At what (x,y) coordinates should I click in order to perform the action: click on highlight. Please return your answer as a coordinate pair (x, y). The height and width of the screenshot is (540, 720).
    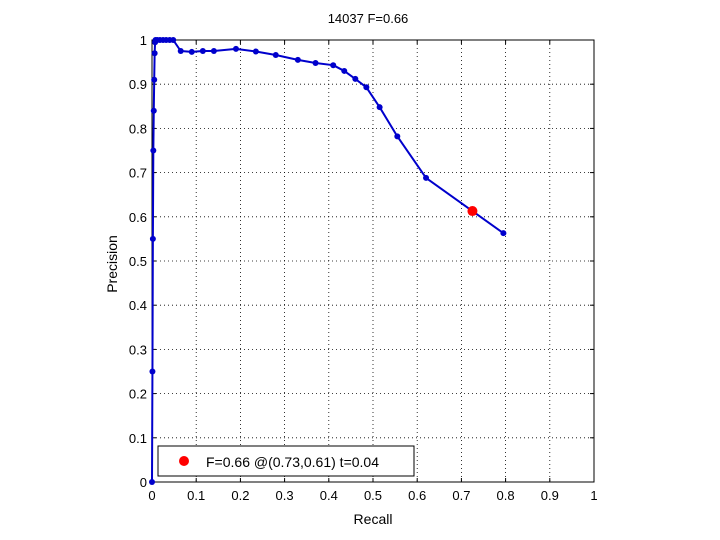
    Looking at the image, I should click on (472, 211).